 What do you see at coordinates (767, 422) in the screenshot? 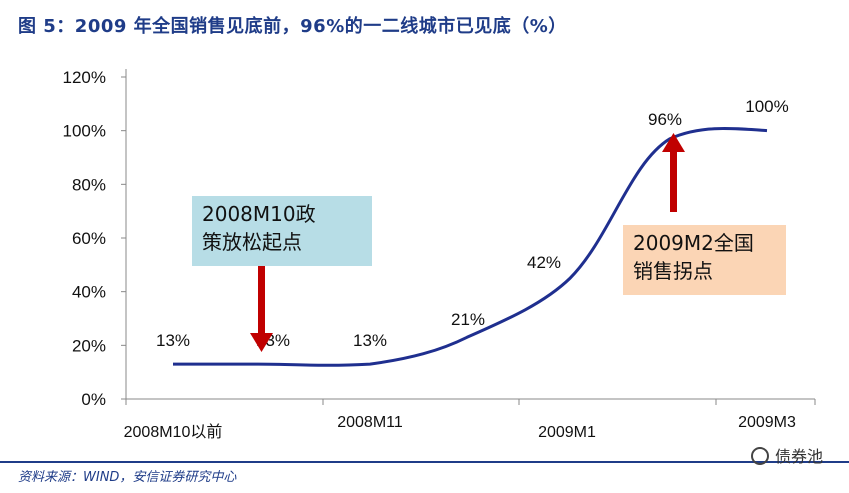
I see `x-tick-label: 2009M3` at bounding box center [767, 422].